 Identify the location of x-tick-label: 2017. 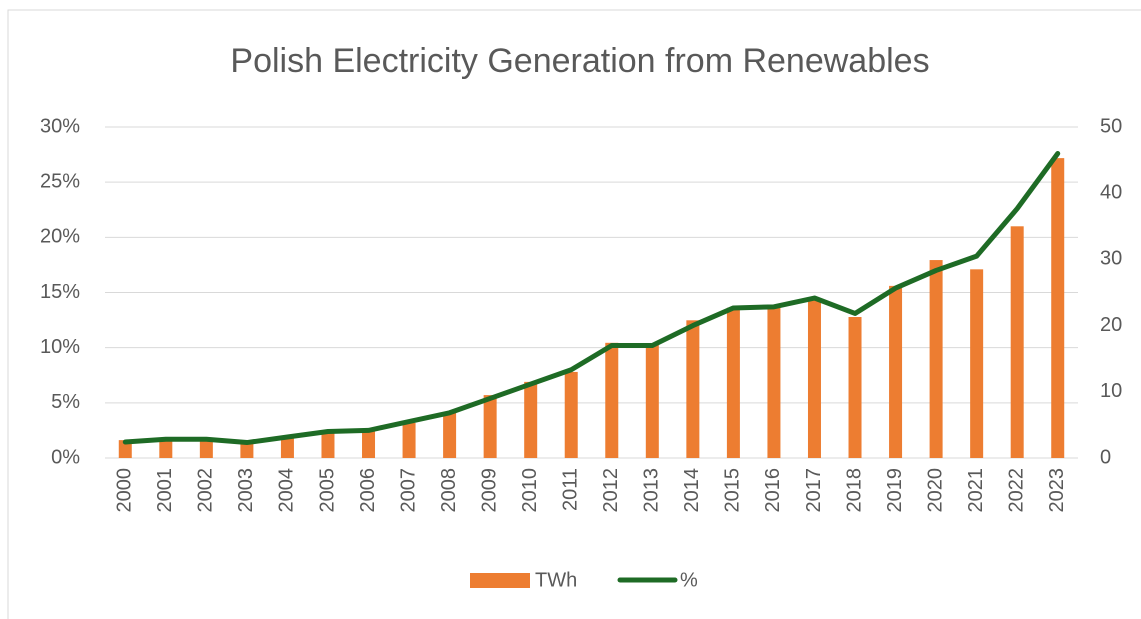
(814, 490).